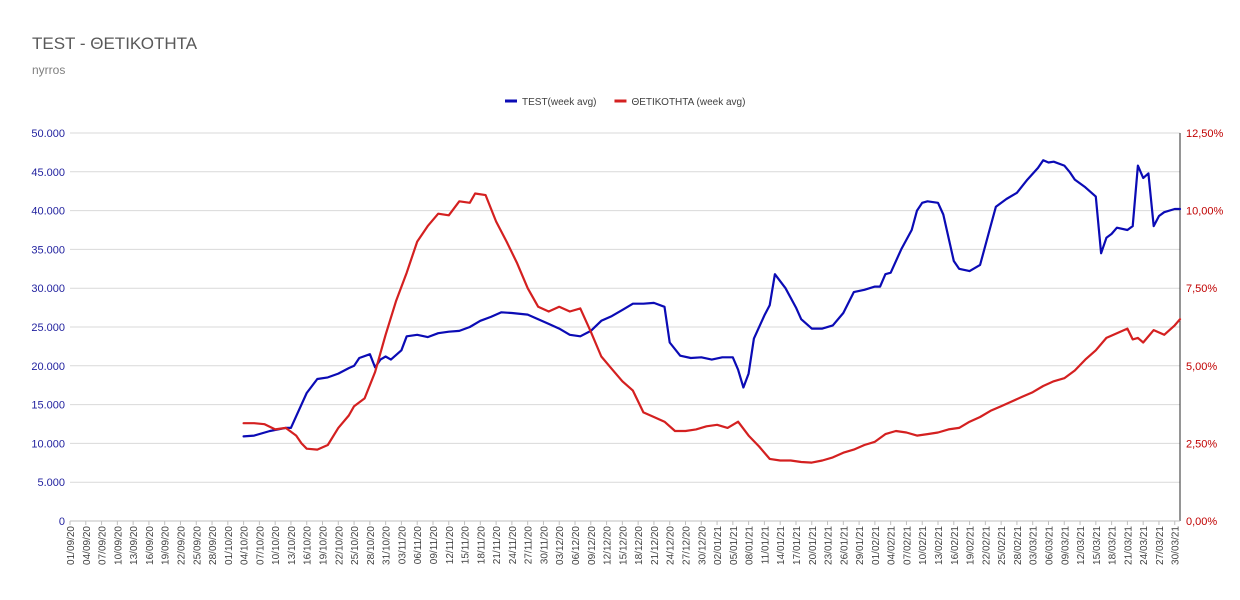 Image resolution: width=1240 pixels, height=600 pixels. I want to click on left-tick-label: 45.000, so click(48, 173).